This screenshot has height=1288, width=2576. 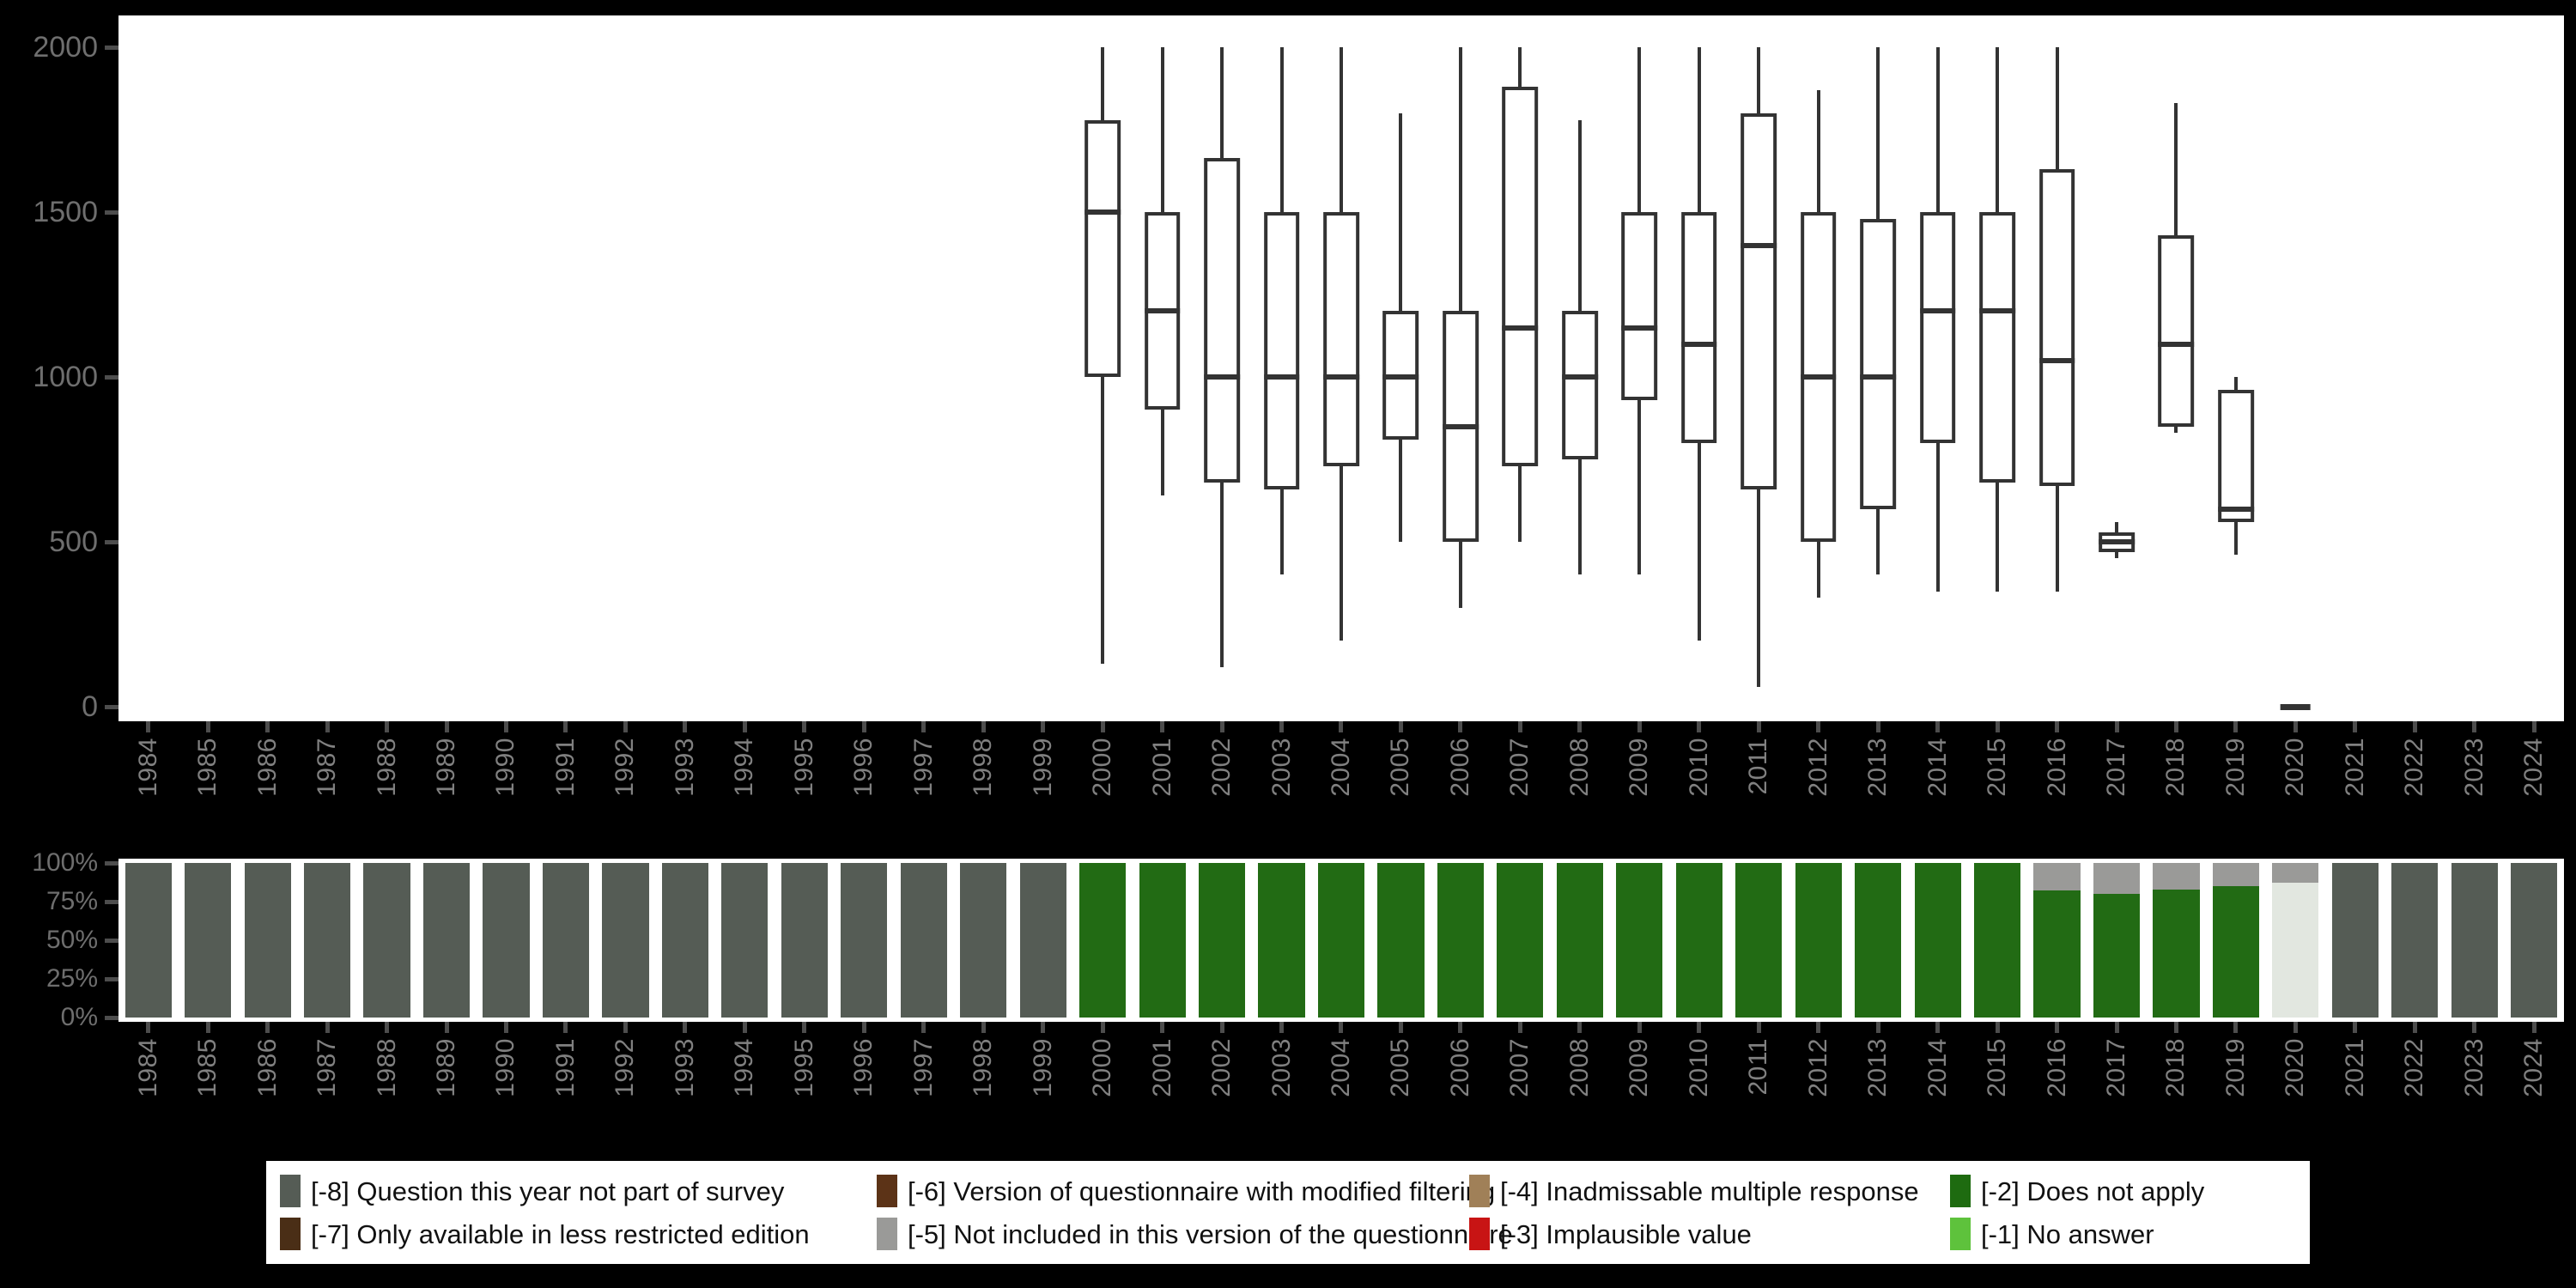 I want to click on legend-item--1: [-1] No answer, so click(x=2052, y=1233).